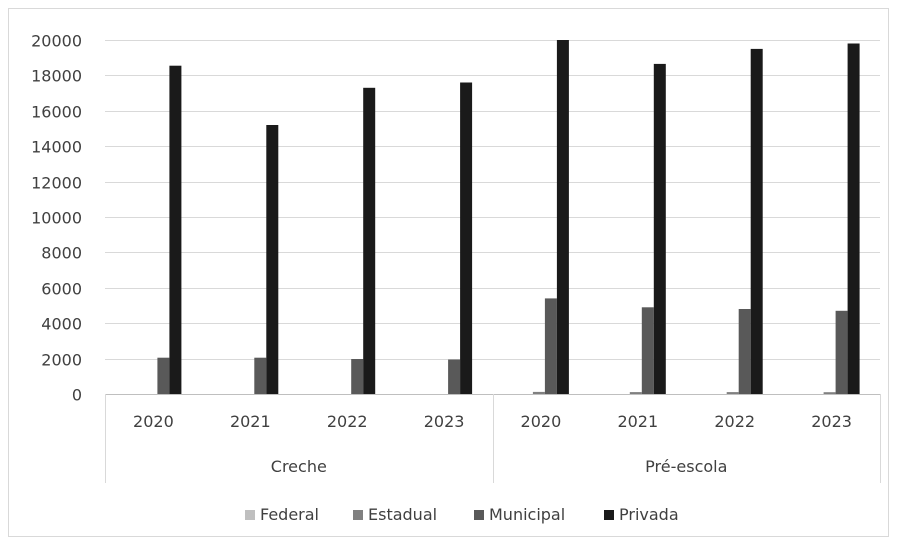 The width and height of the screenshot is (898, 545). I want to click on y-tick-label: 8000, so click(61, 253).